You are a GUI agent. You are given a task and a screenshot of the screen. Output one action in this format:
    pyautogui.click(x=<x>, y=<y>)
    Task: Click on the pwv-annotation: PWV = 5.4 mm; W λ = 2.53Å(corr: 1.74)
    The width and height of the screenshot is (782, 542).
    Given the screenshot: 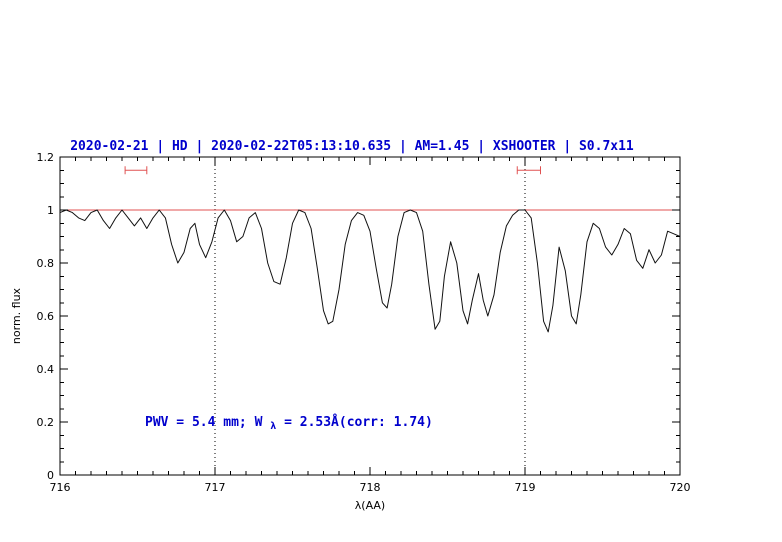 What is the action you would take?
    pyautogui.click(x=289, y=423)
    